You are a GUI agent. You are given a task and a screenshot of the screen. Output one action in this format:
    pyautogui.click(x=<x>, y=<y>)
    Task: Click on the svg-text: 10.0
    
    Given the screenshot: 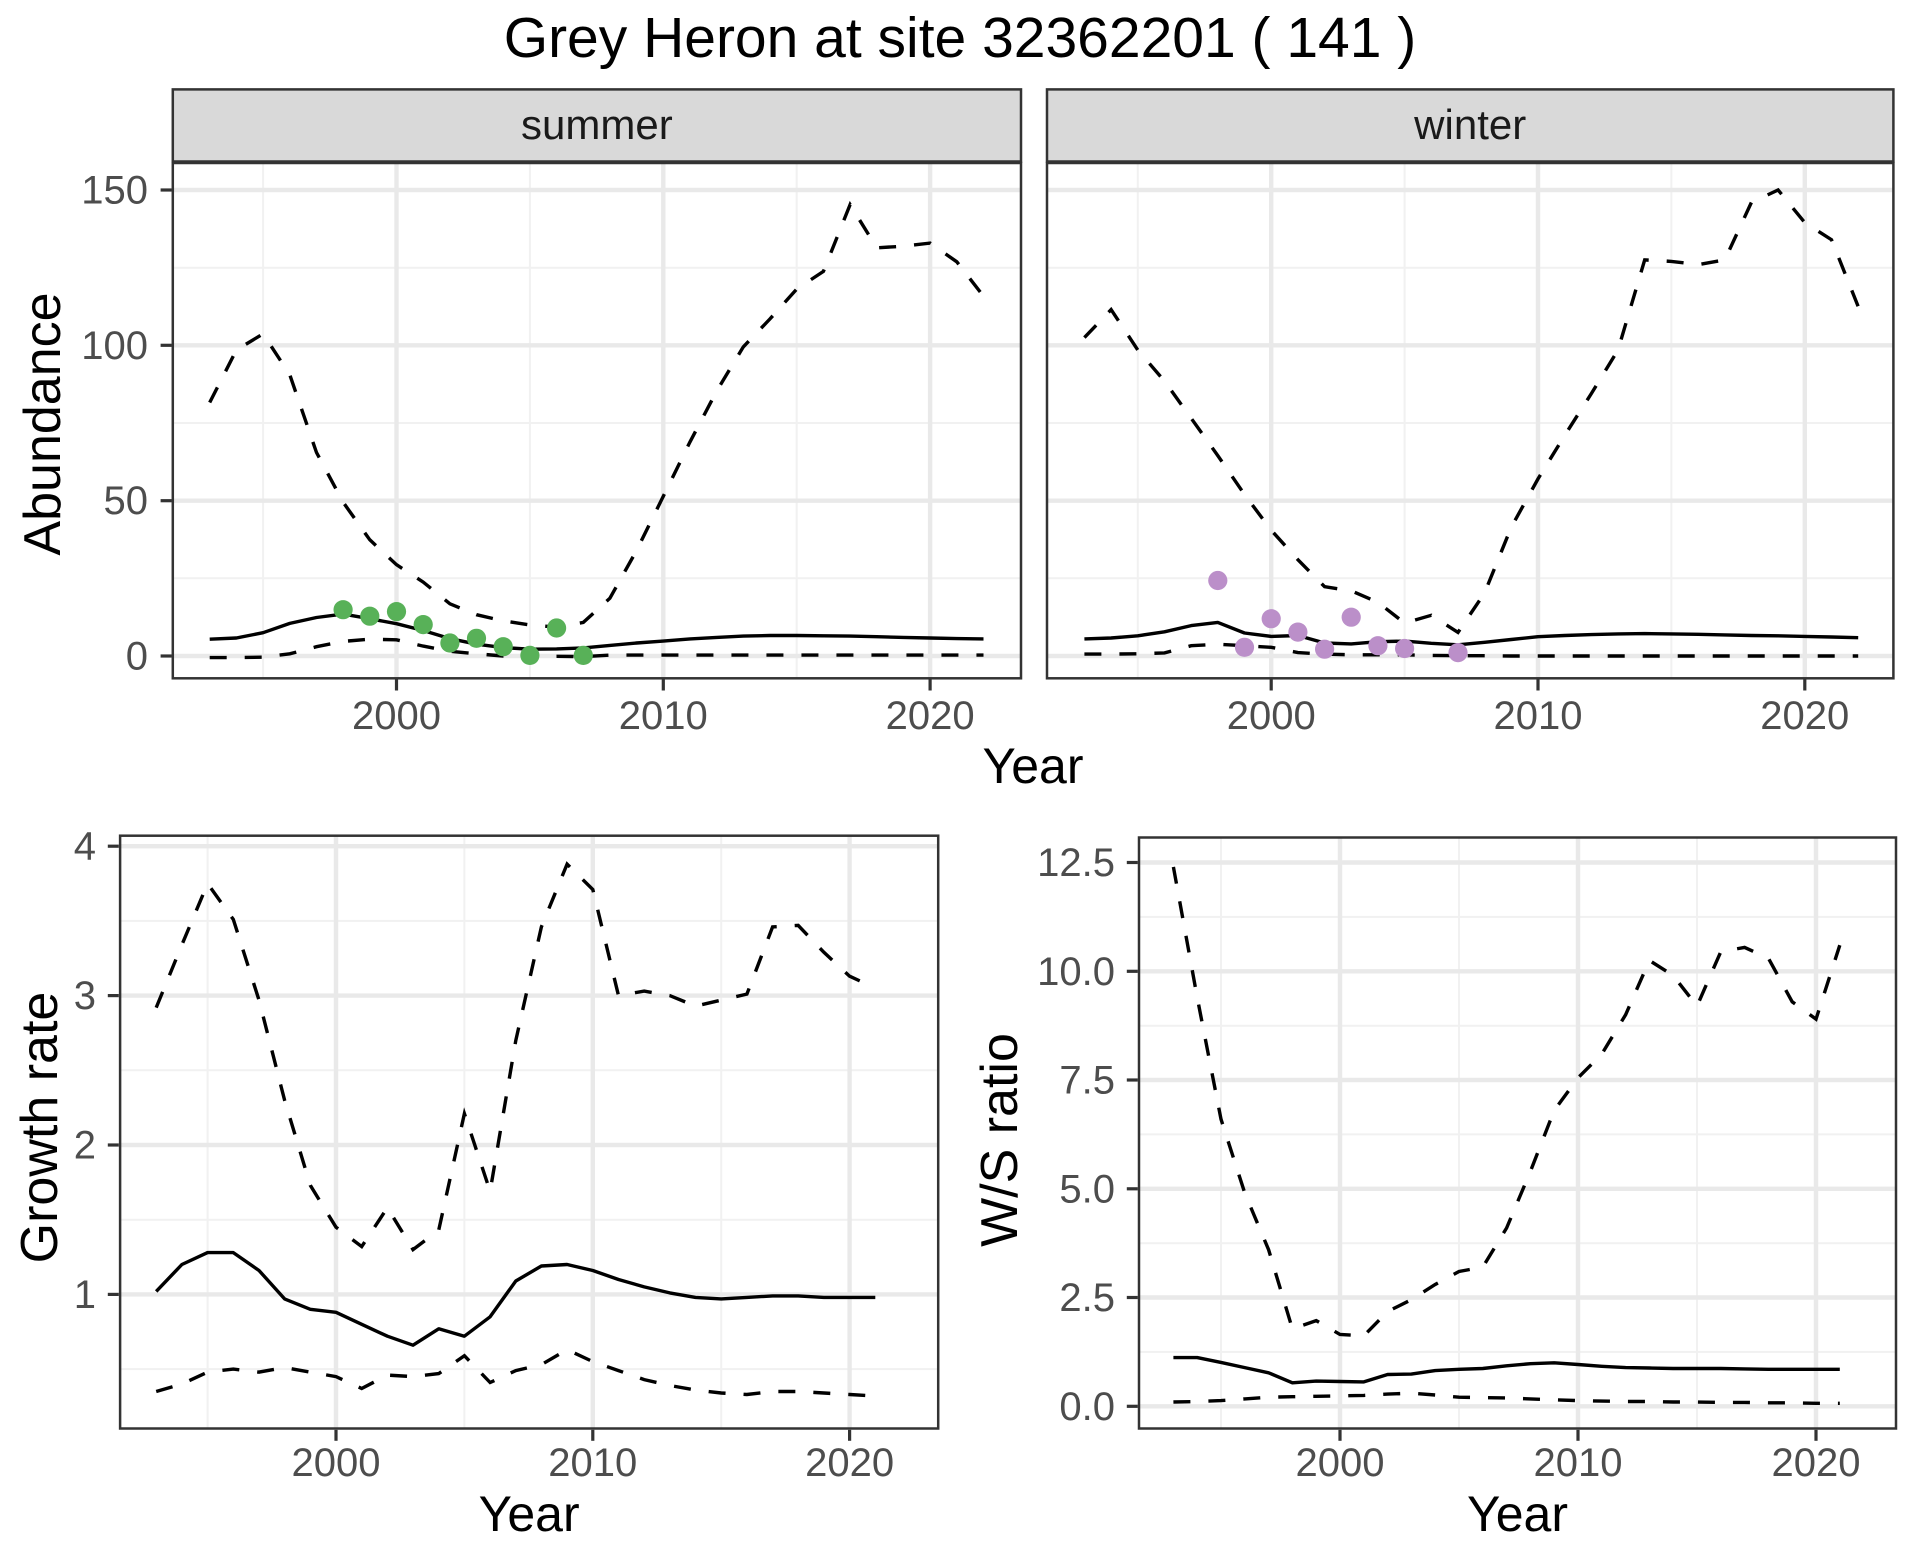 What is the action you would take?
    pyautogui.click(x=1076, y=972)
    